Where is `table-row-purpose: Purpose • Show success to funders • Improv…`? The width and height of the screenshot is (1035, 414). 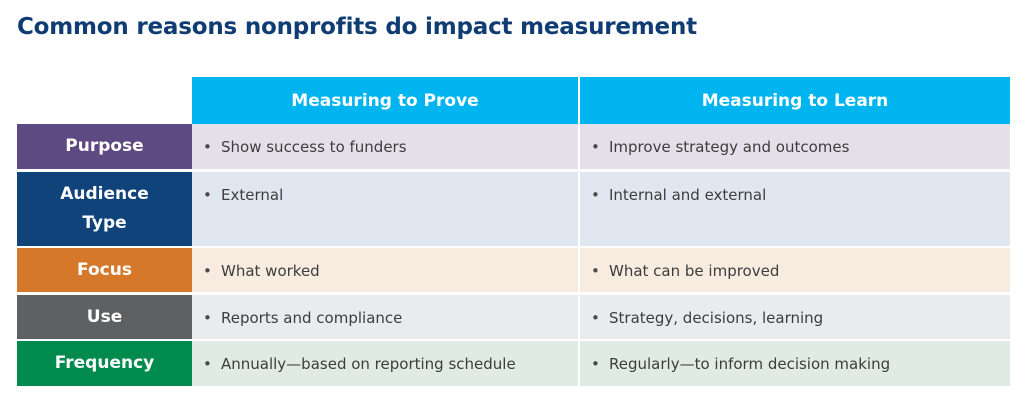 table-row-purpose: Purpose • Show success to funders • Improv… is located at coordinates (513, 146).